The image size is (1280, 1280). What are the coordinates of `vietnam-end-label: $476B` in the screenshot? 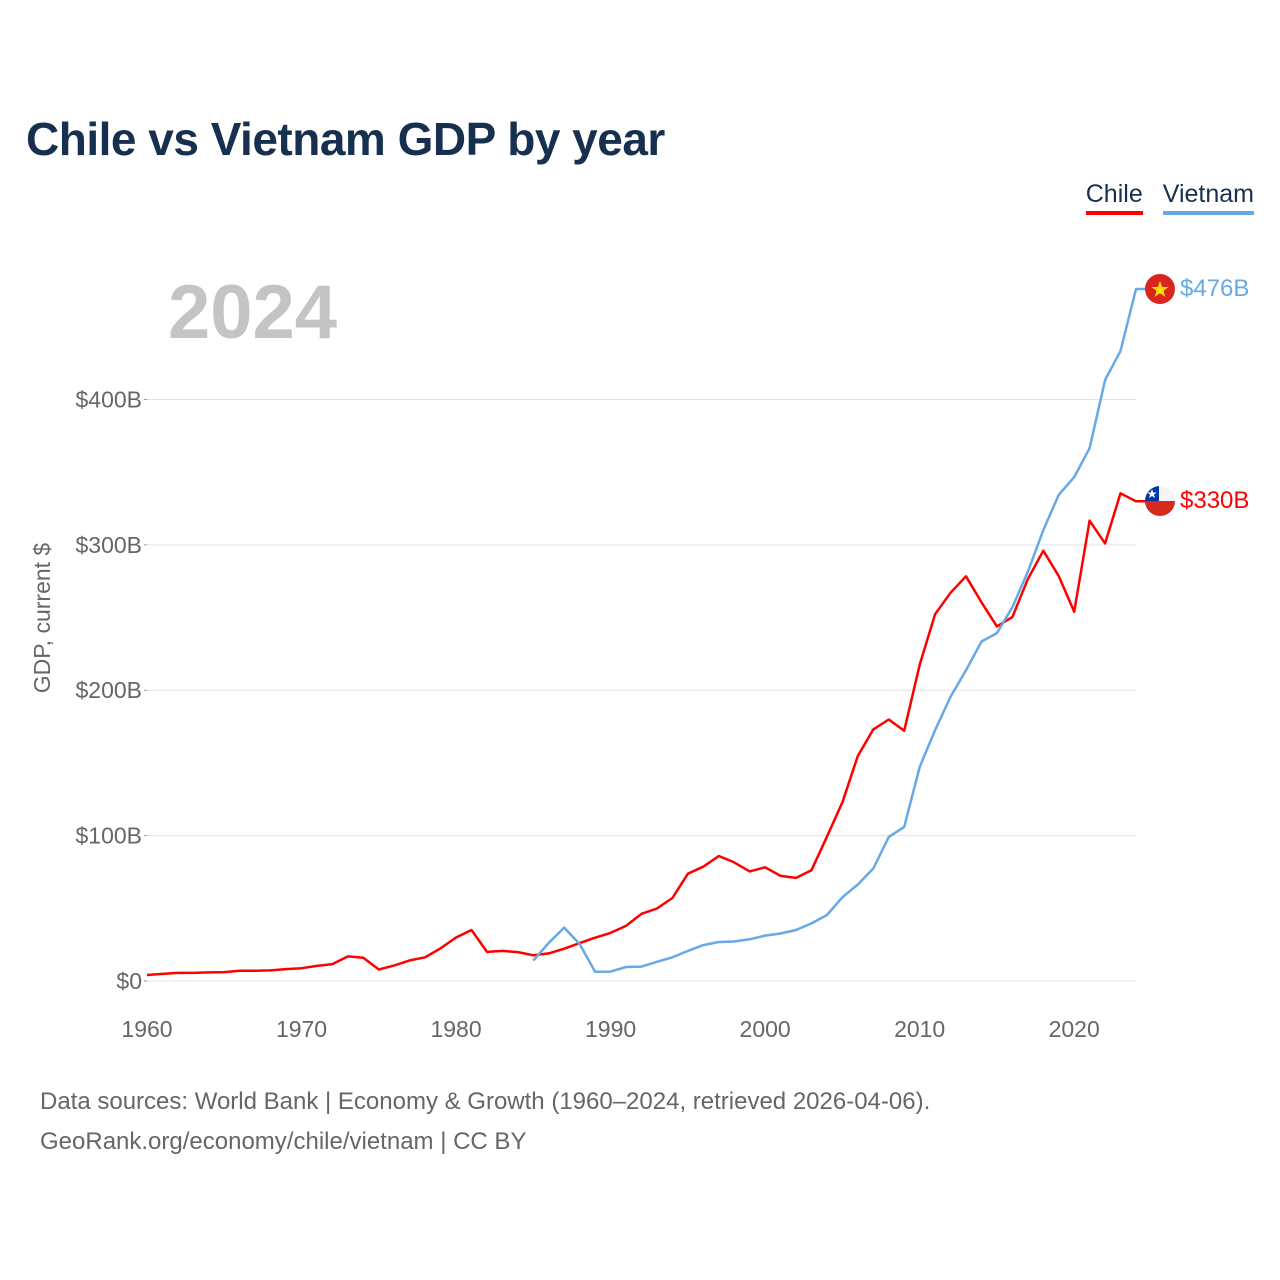 It's located at (1214, 288).